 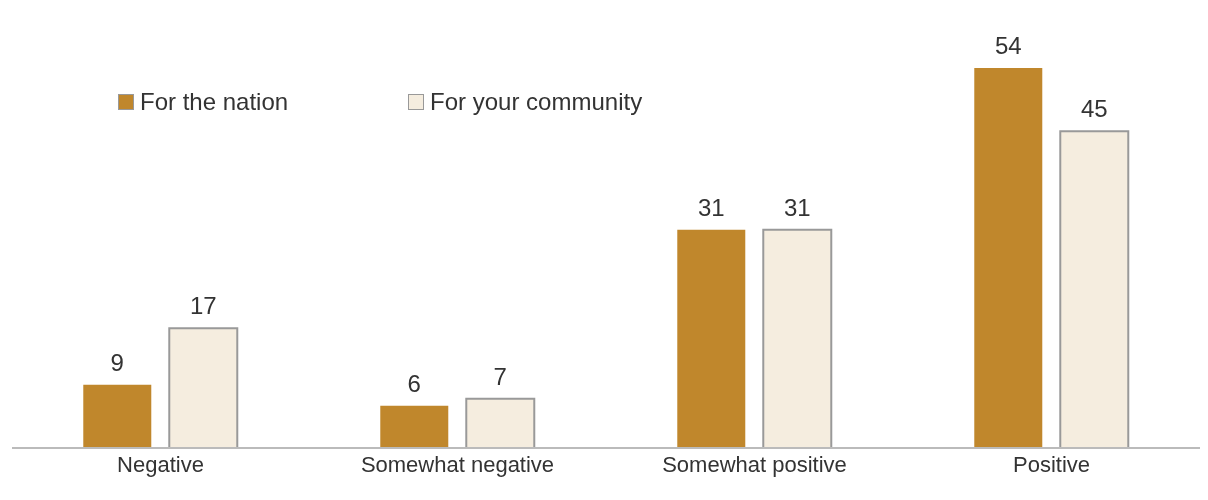 I want to click on data-label: 54, so click(x=1008, y=45).